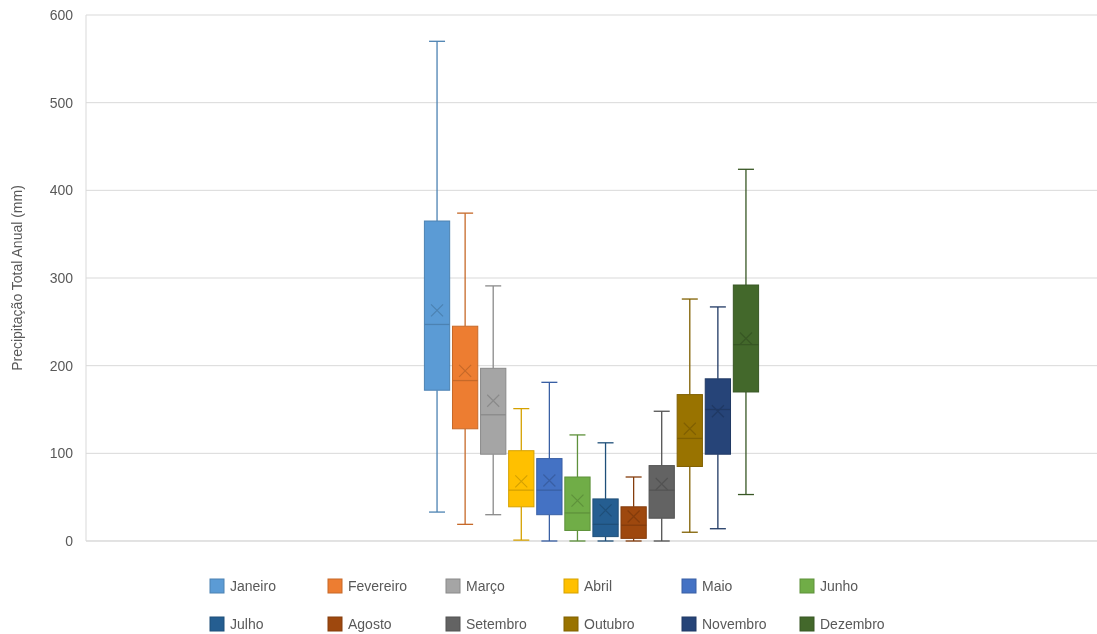 The height and width of the screenshot is (634, 1097). Describe the element at coordinates (734, 623) in the screenshot. I see `legend-label: Novembro` at that location.